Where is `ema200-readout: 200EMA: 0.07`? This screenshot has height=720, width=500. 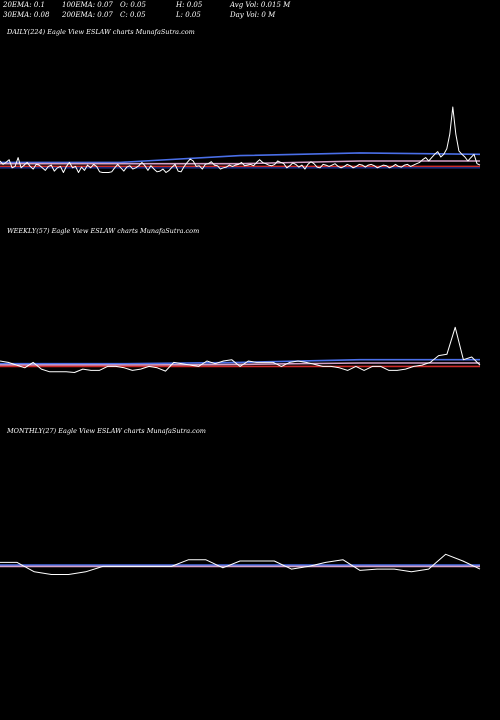
ema200-readout: 200EMA: 0.07 is located at coordinates (87, 15).